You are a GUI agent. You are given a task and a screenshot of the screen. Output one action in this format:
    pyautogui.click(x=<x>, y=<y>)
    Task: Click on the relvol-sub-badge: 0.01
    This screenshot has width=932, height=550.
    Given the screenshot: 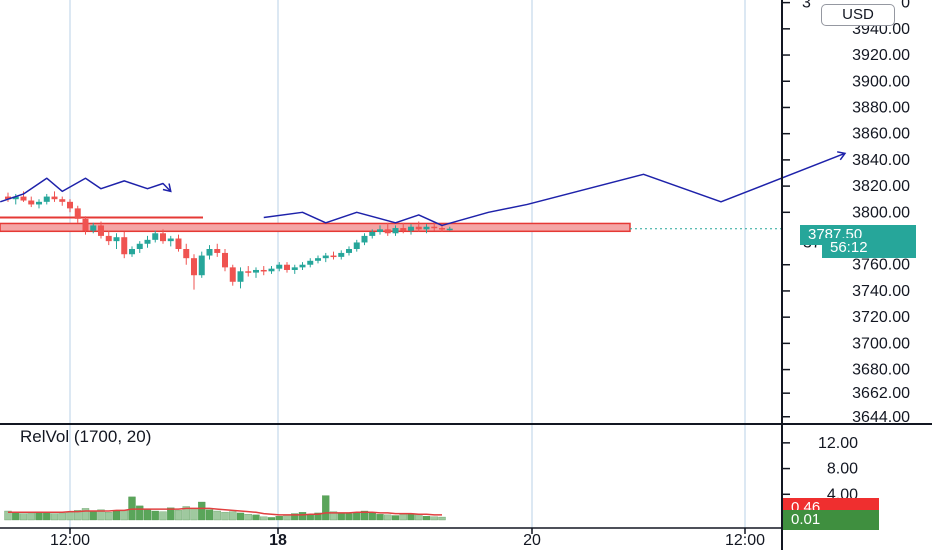 What is the action you would take?
    pyautogui.click(x=831, y=520)
    